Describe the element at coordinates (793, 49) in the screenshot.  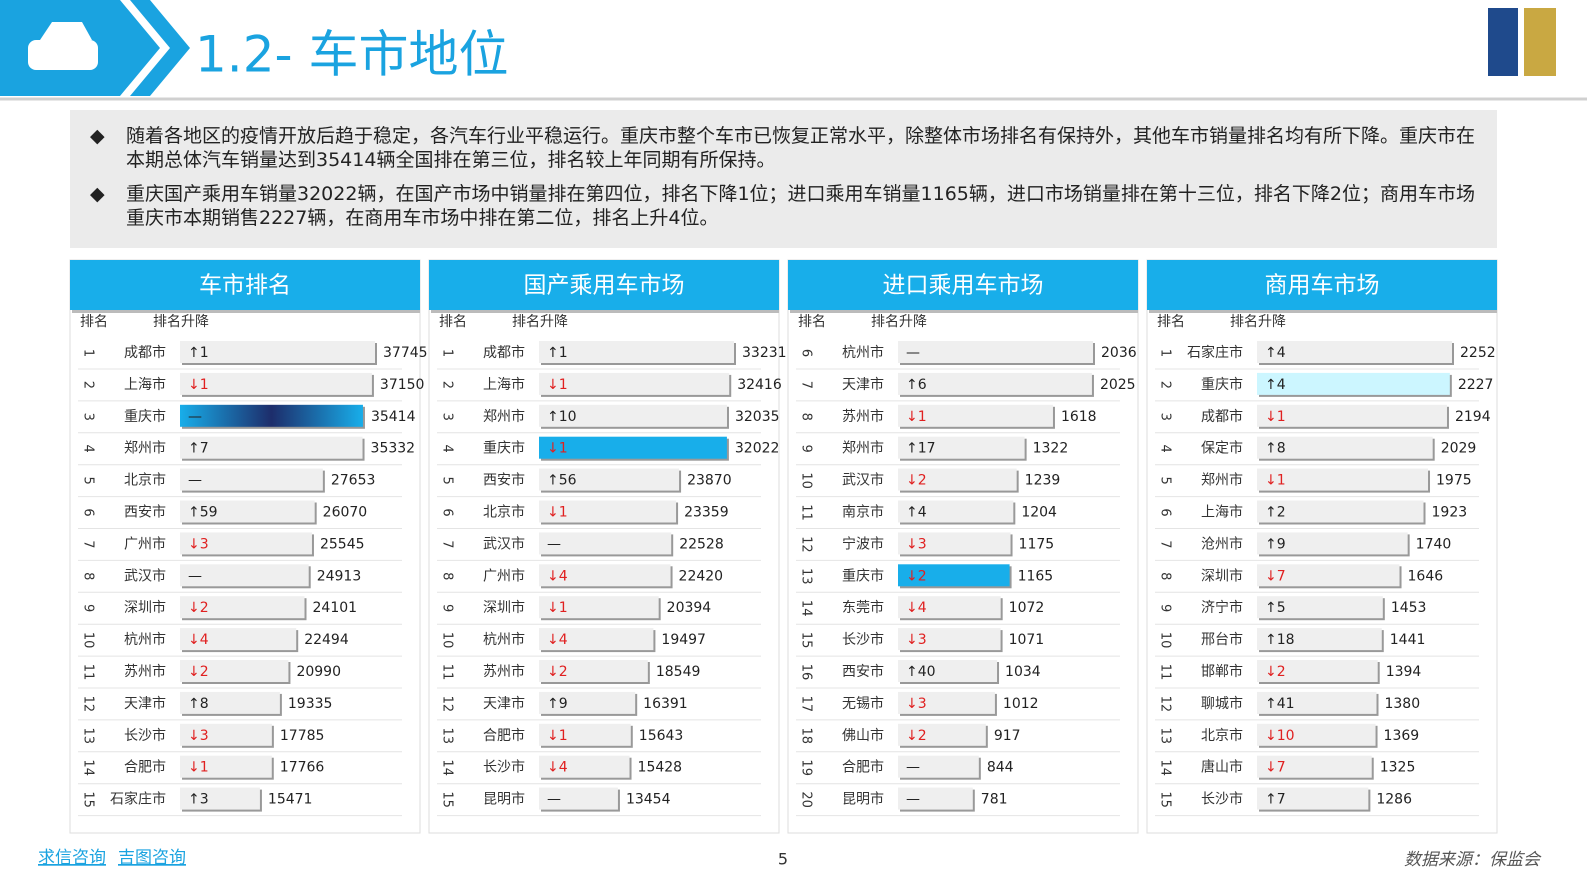
I see `header-bg` at that location.